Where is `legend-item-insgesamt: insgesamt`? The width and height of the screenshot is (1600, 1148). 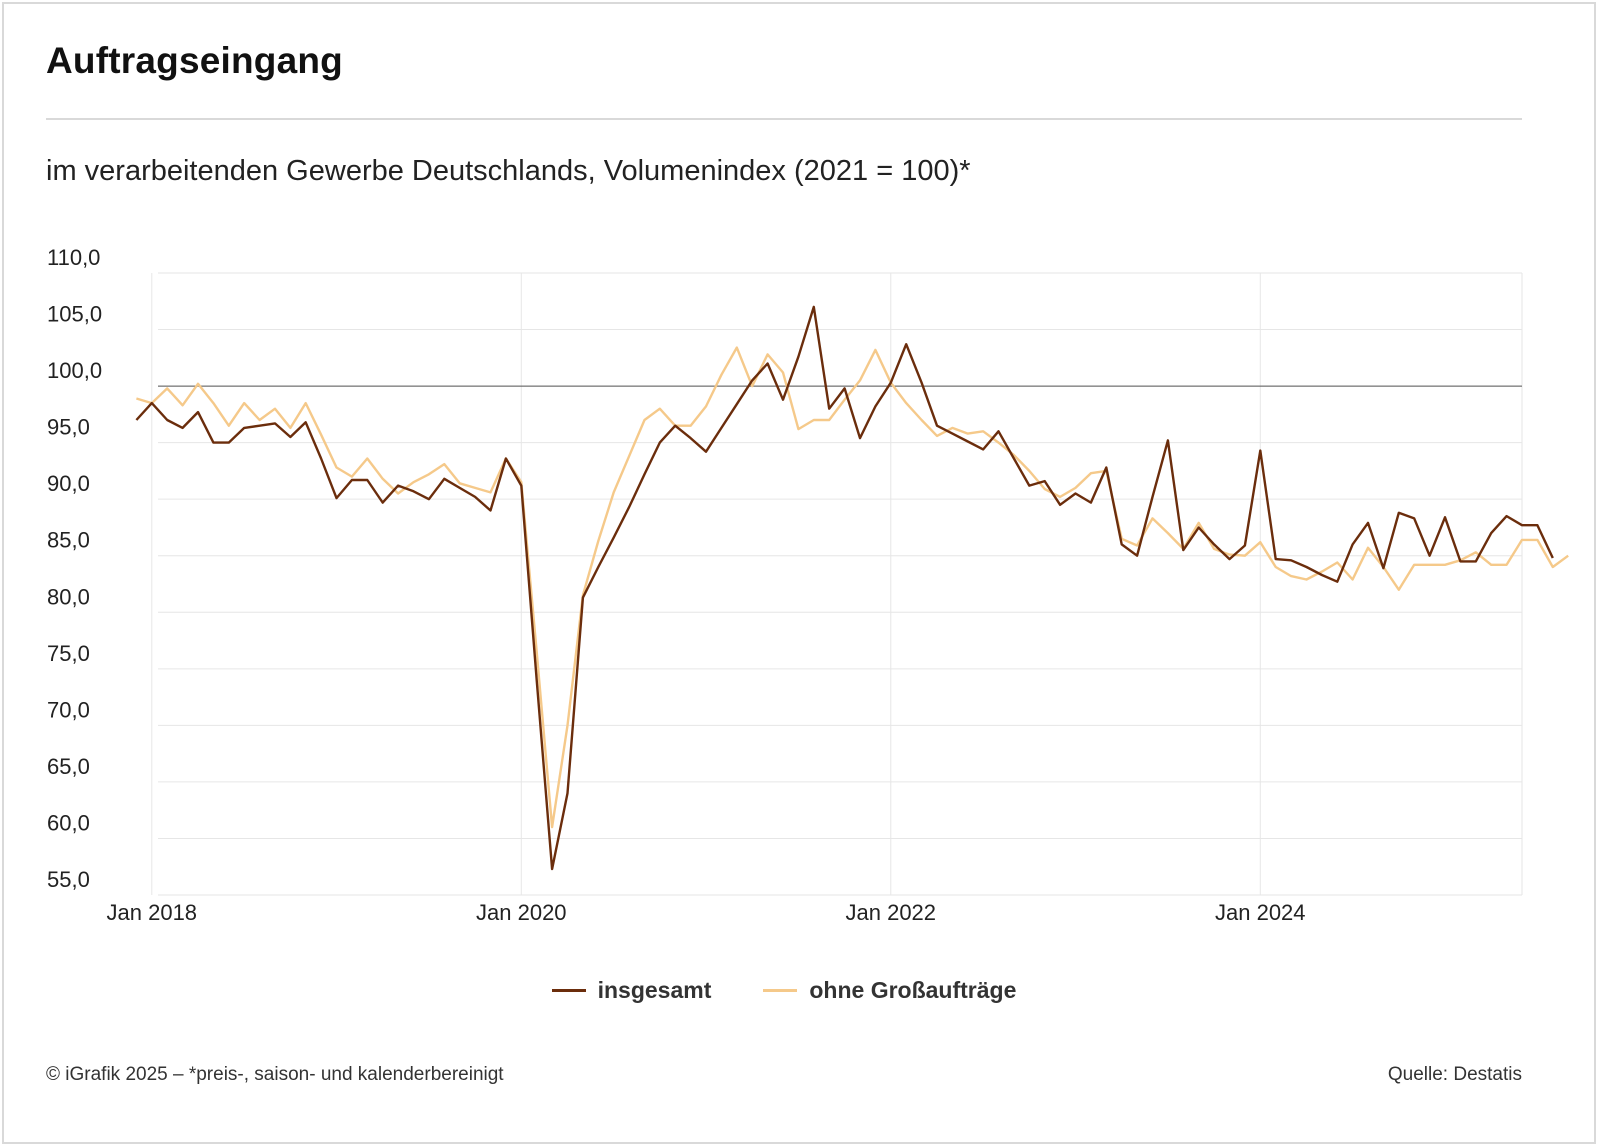
legend-item-insgesamt: insgesamt is located at coordinates (631, 990).